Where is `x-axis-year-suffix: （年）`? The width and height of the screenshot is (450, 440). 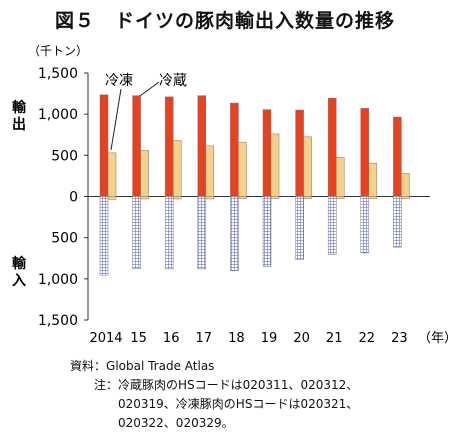
x-axis-year-suffix: （年） is located at coordinates (434, 338).